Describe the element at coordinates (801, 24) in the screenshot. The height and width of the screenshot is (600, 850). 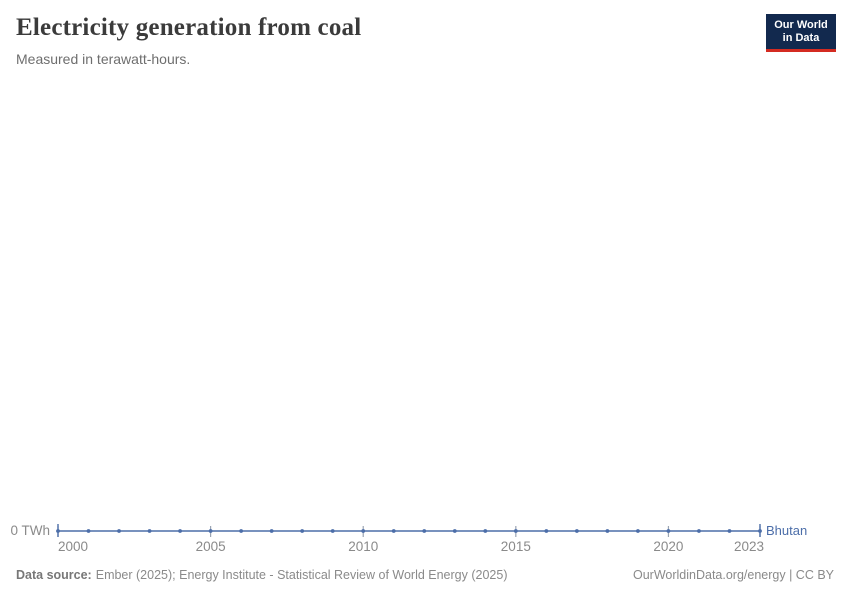
I see `owid-logo-line1: Our World` at that location.